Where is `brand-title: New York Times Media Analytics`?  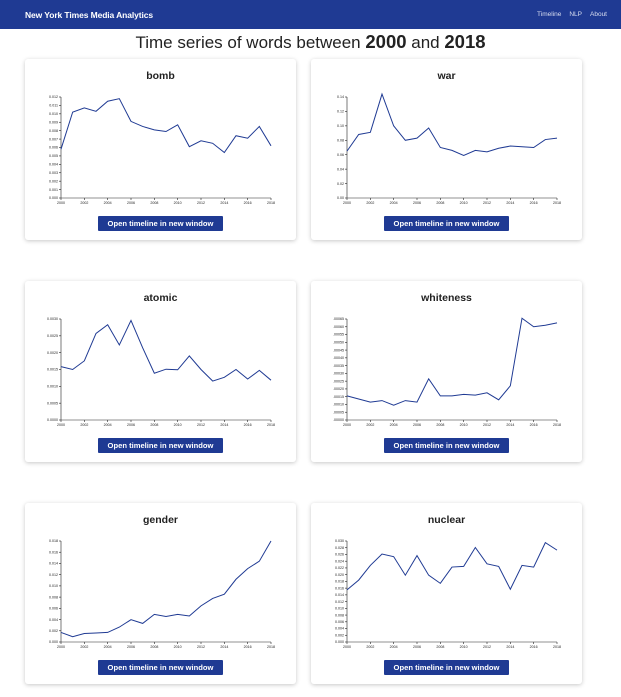 brand-title: New York Times Media Analytics is located at coordinates (89, 14).